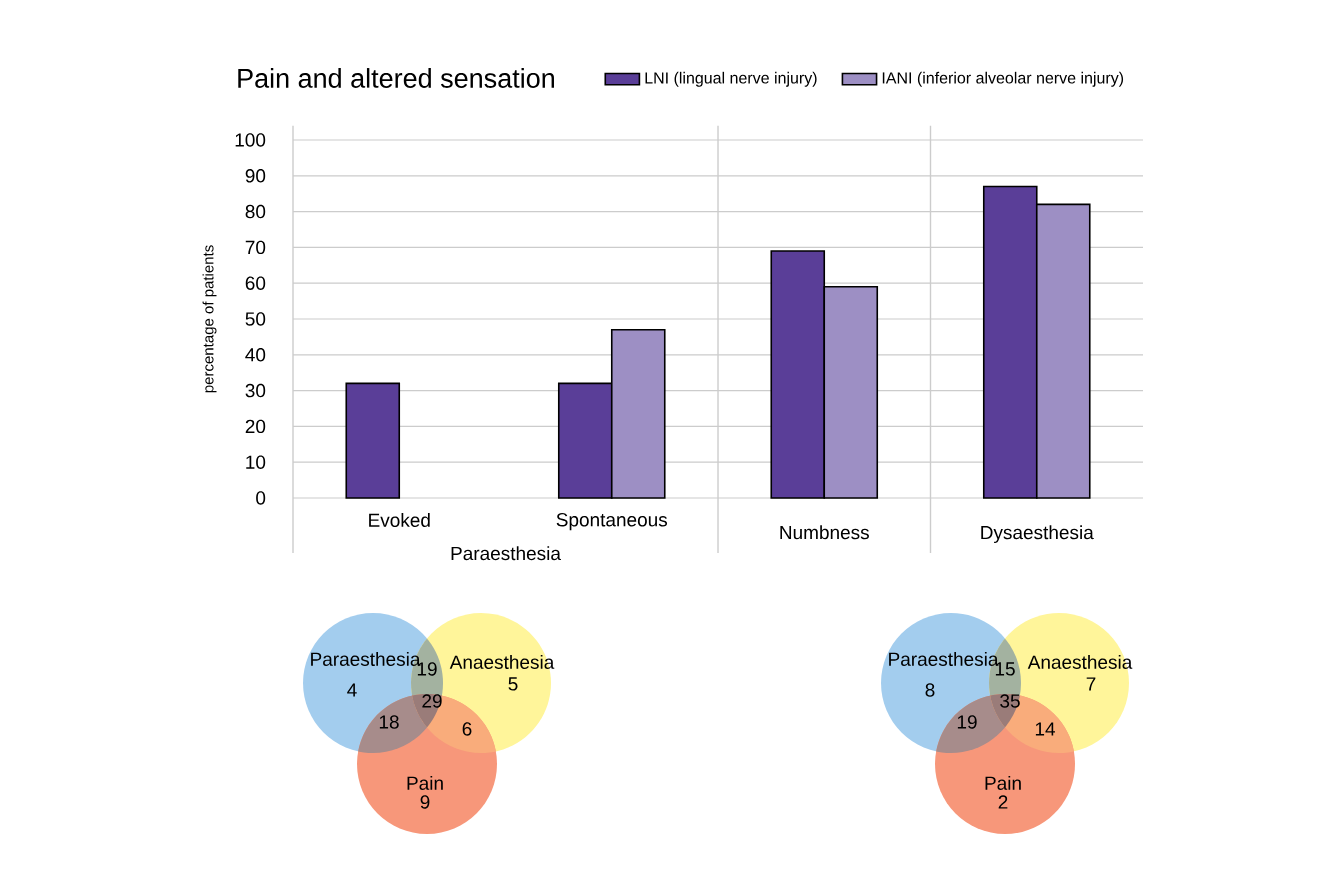 This screenshot has width=1317, height=870. Describe the element at coordinates (261, 498) in the screenshot. I see `y-tick-label: 0` at that location.